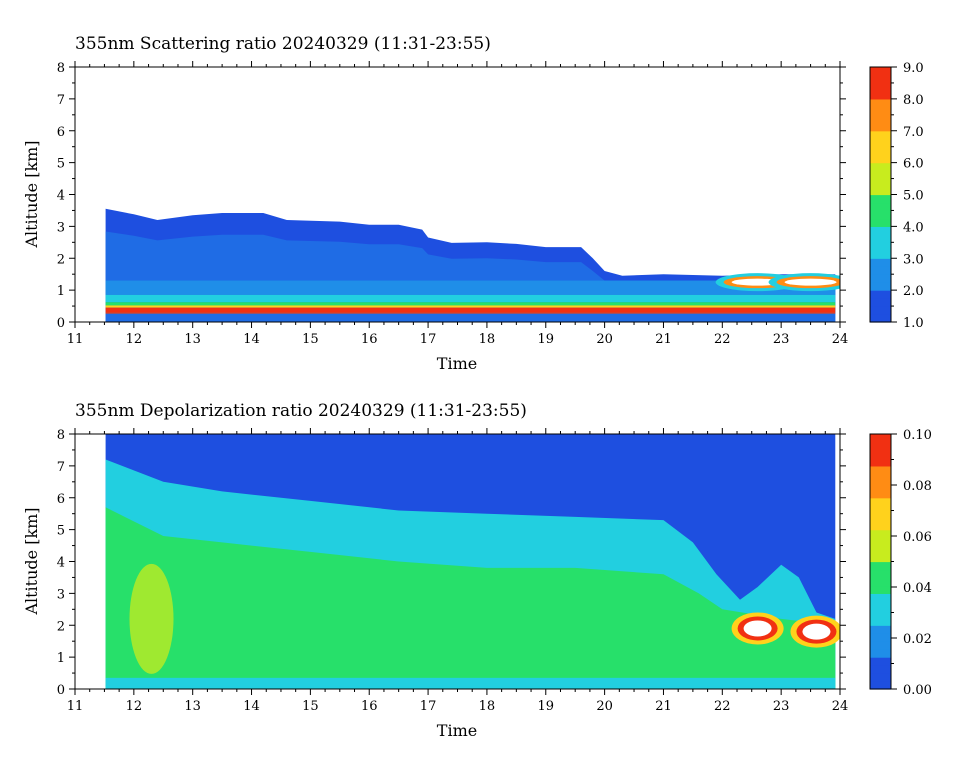 This screenshot has height=770, width=960. What do you see at coordinates (31, 194) in the screenshot?
I see `y-axis-label-scattering: Altitude [km]` at bounding box center [31, 194].